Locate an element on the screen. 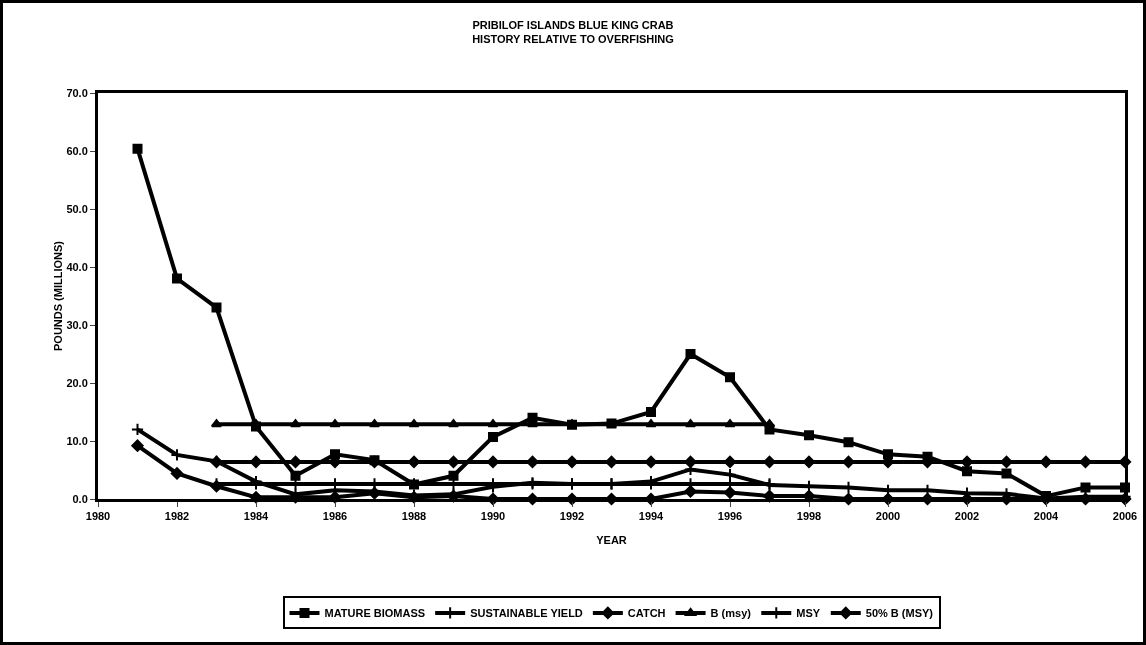  y-axis-title: POUNDS (MILLIONS) is located at coordinates (58, 295).